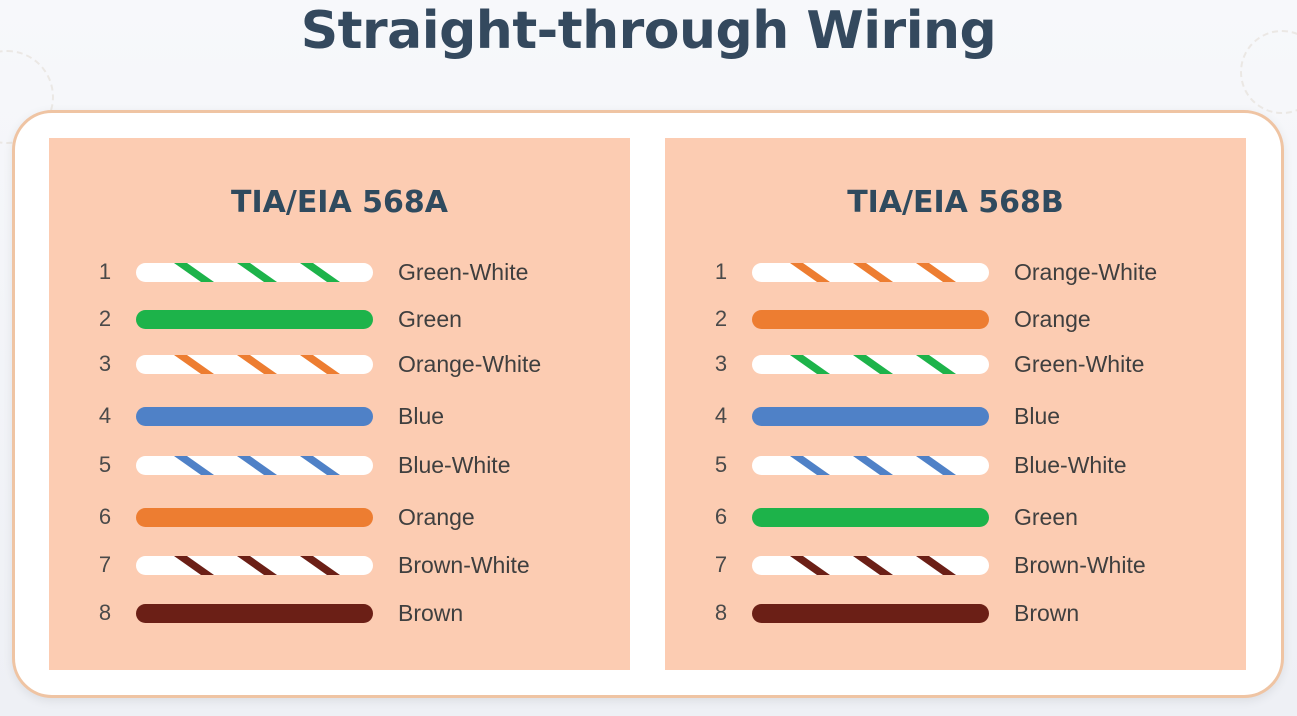 The height and width of the screenshot is (716, 1297). I want to click on pin-row: 6 Orange, so click(339, 517).